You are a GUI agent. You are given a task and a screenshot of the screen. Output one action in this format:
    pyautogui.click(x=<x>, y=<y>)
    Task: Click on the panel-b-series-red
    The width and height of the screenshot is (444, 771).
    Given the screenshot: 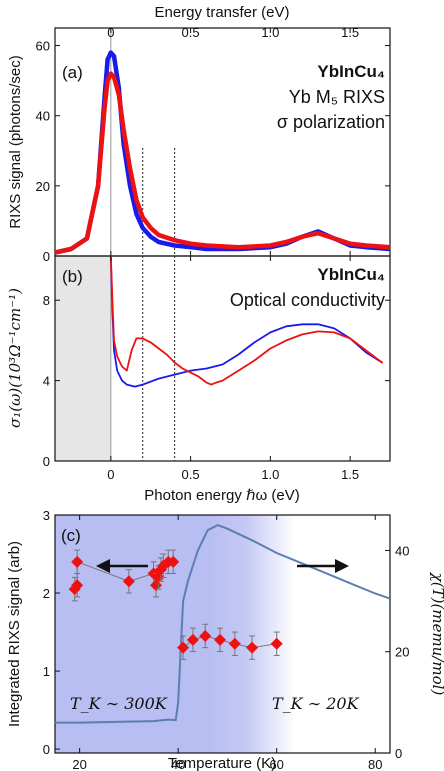 What is the action you would take?
    pyautogui.click(x=246, y=321)
    